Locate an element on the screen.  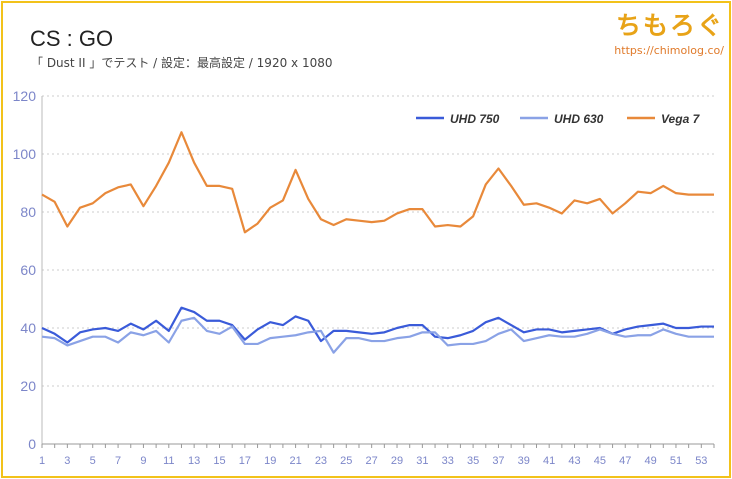
x-tick-label: 39 is located at coordinates (524, 461).